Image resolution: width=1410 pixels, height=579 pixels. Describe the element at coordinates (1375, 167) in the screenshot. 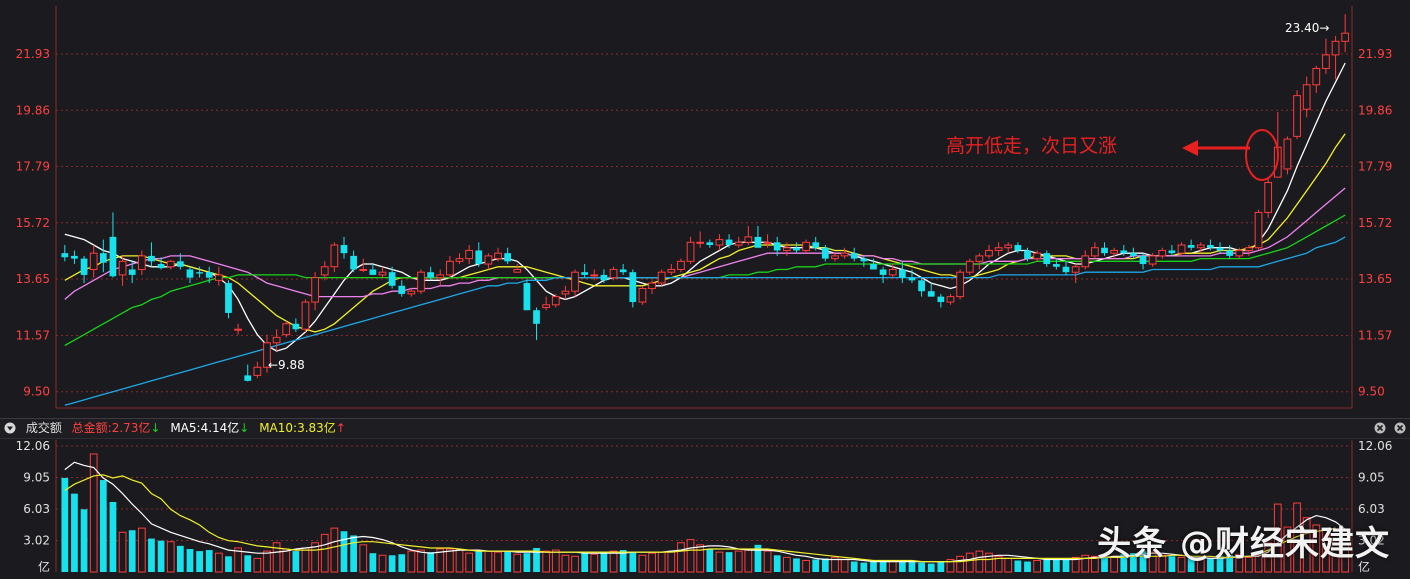

I see `price-tick-label: 17.79` at that location.